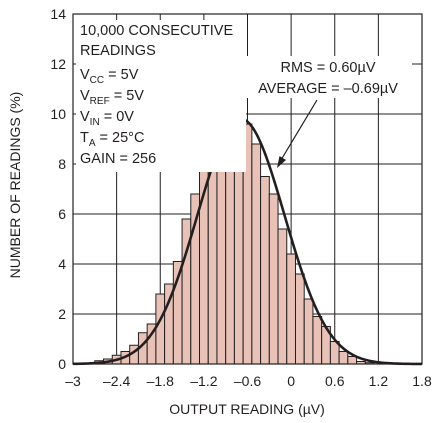  What do you see at coordinates (329, 77) in the screenshot?
I see `stats-box-background` at bounding box center [329, 77].